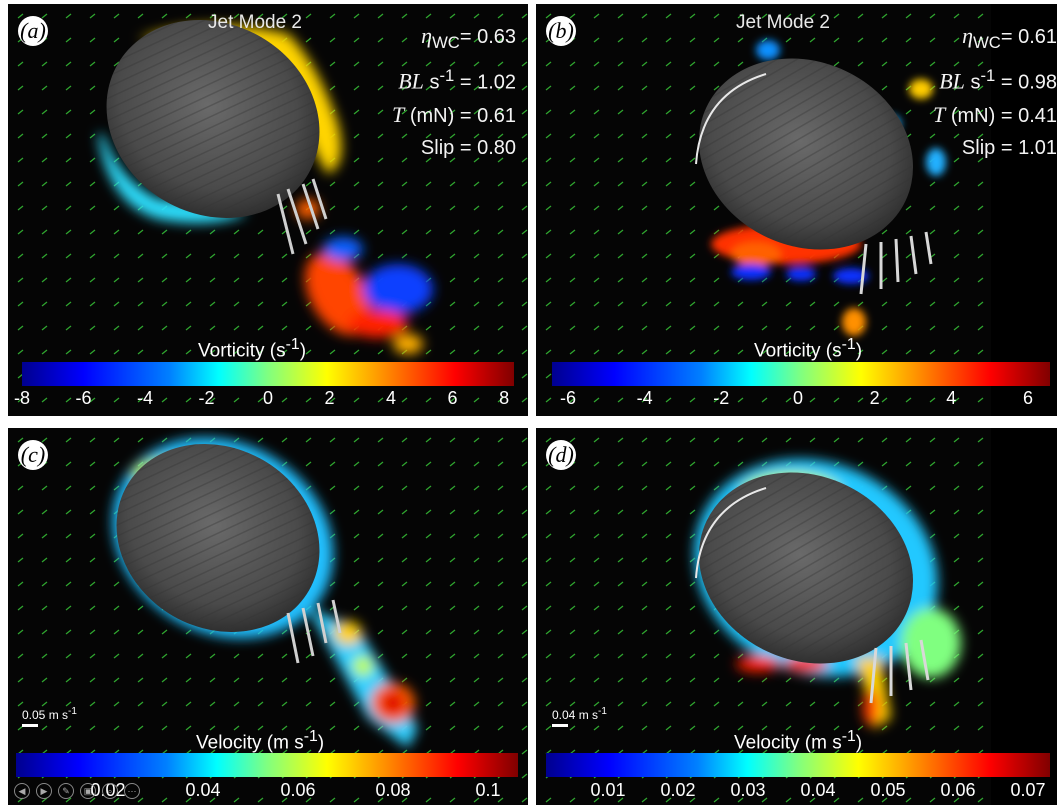  I want to click on player-controls: ◀ ▶ ✎ ▣ ⌕ ⋯, so click(77, 791).